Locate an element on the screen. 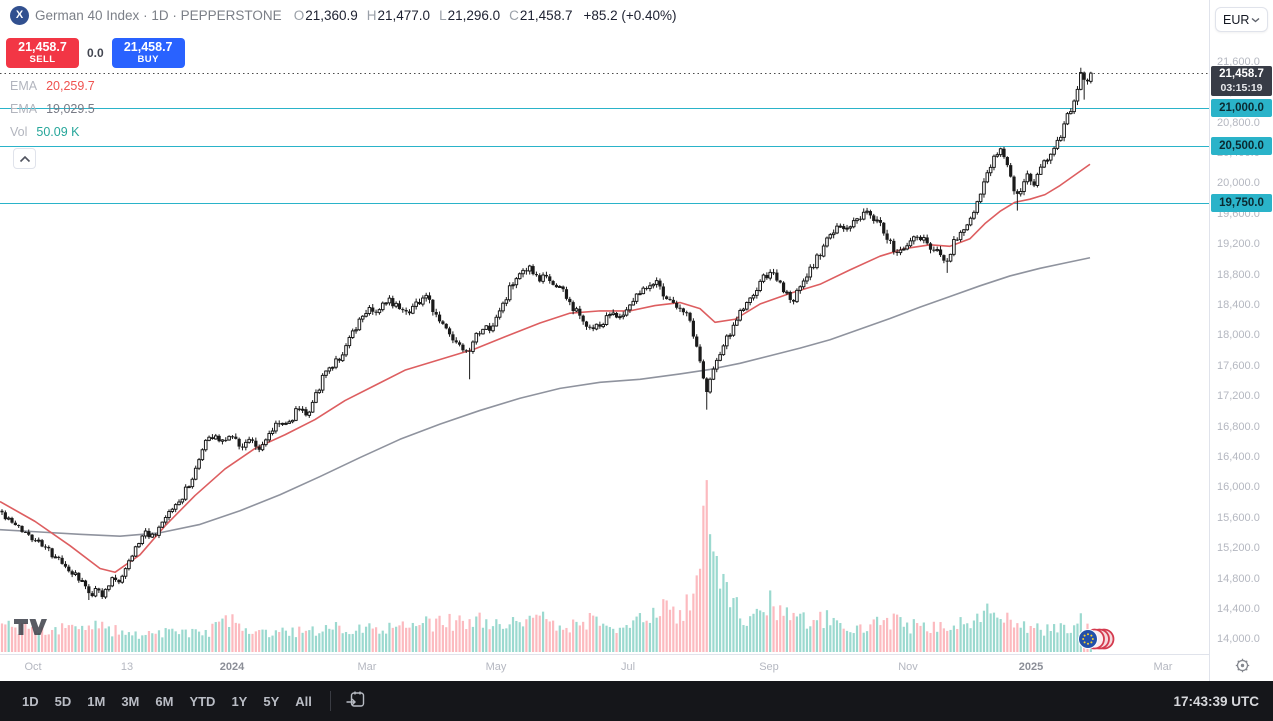 The width and height of the screenshot is (1273, 721). price-tick: 14,800.0 is located at coordinates (1238, 578).